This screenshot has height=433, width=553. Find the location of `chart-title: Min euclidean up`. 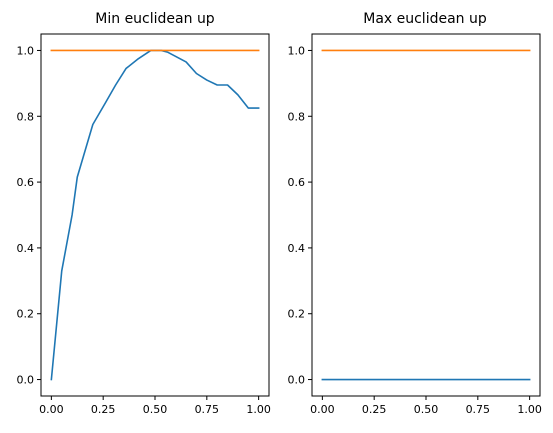

chart-title: Min euclidean up is located at coordinates (155, 19).